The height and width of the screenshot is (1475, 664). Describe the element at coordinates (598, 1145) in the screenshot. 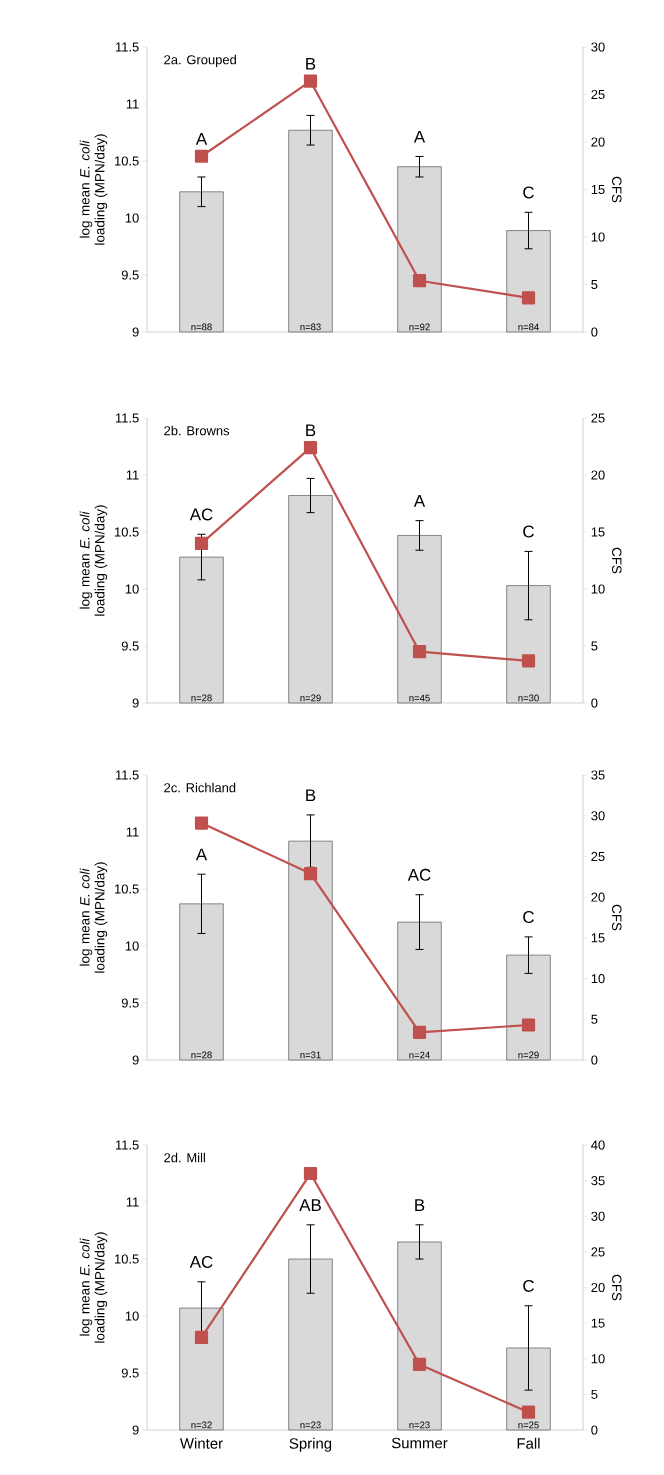

I see `y2-tick-label: 40` at that location.